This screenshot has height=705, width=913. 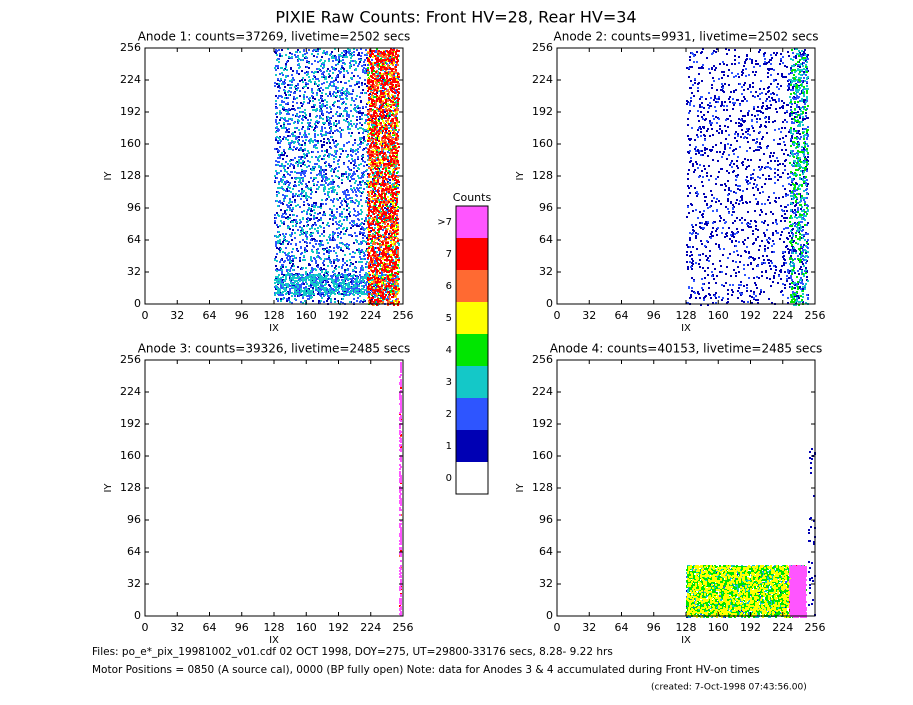 I want to click on colorbar-label: 4, so click(x=449, y=350).